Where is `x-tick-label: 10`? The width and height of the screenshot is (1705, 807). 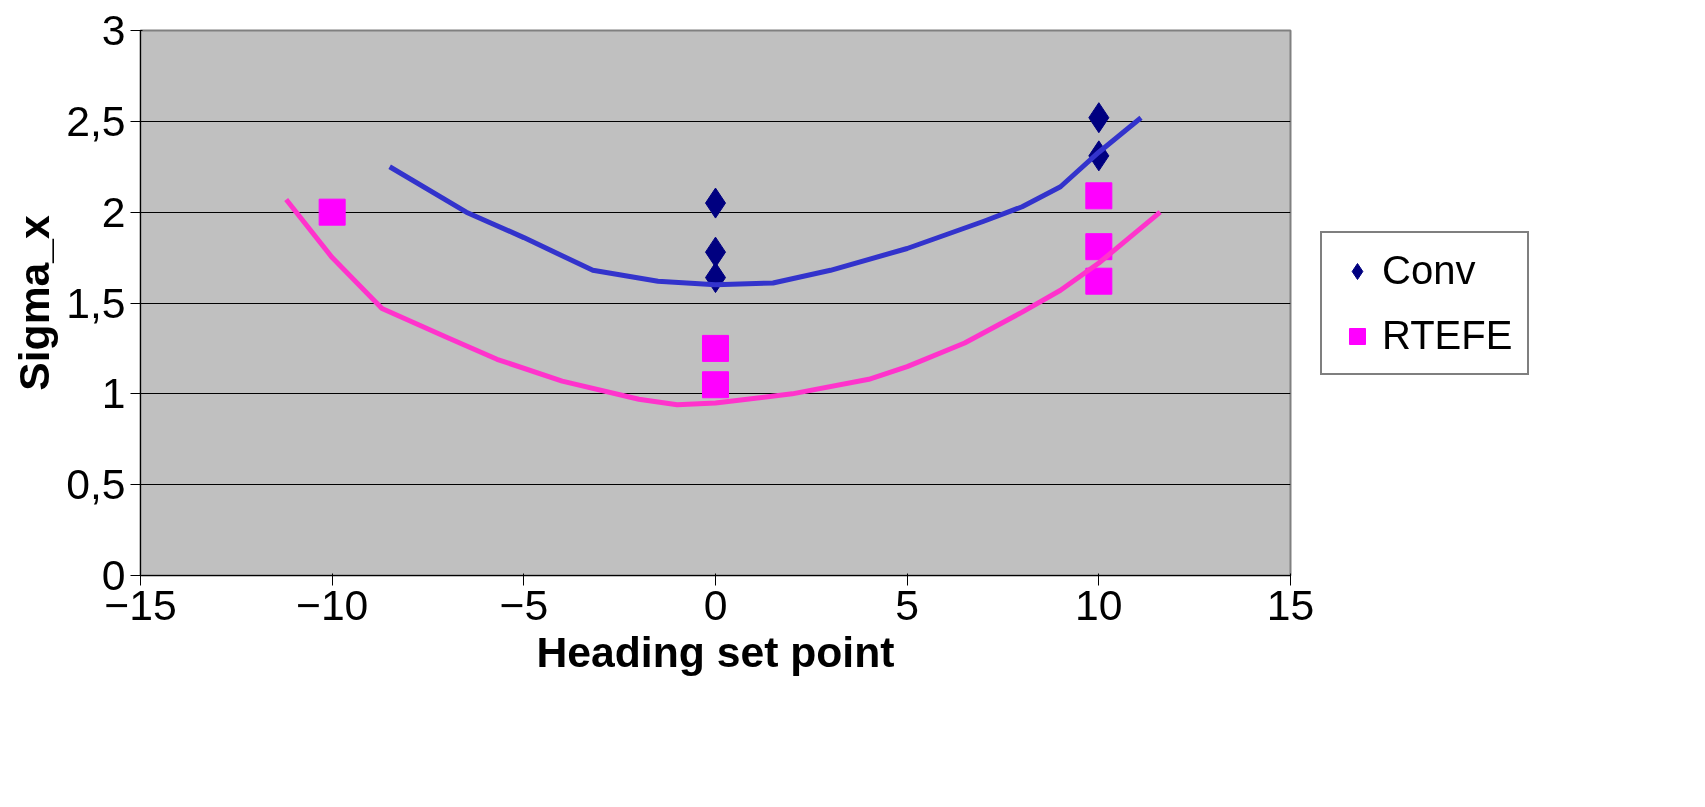 x-tick-label: 10 is located at coordinates (1099, 604).